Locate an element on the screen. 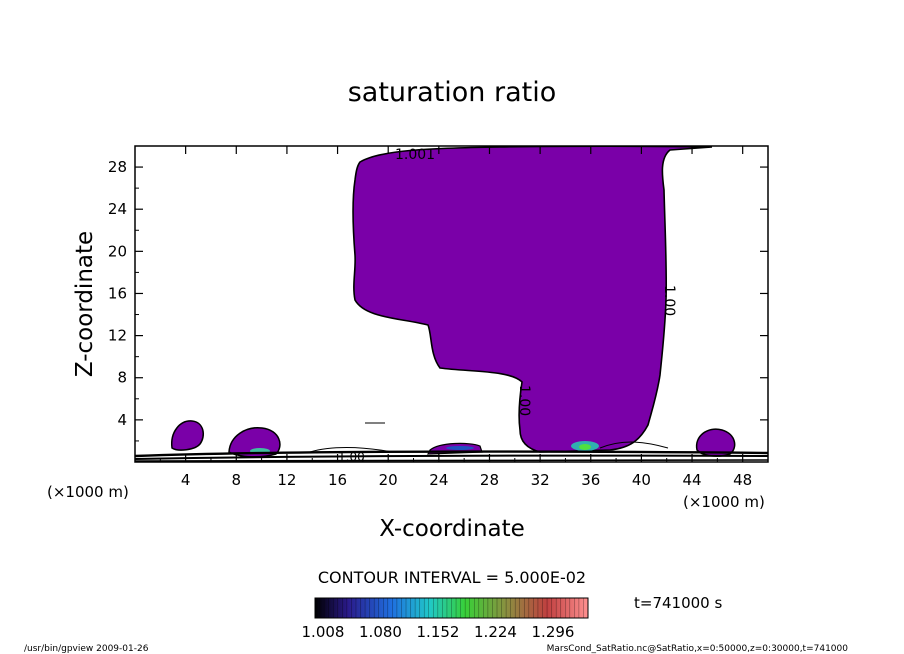 The image size is (904, 654). contour-label-right: 1.00 is located at coordinates (669, 300).